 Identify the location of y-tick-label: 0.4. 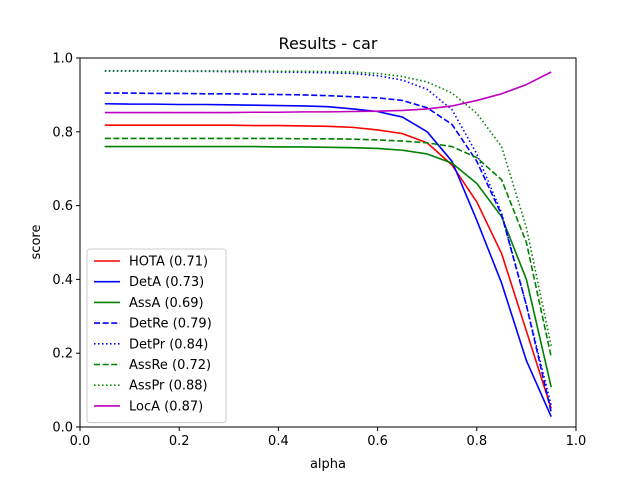
(62, 280).